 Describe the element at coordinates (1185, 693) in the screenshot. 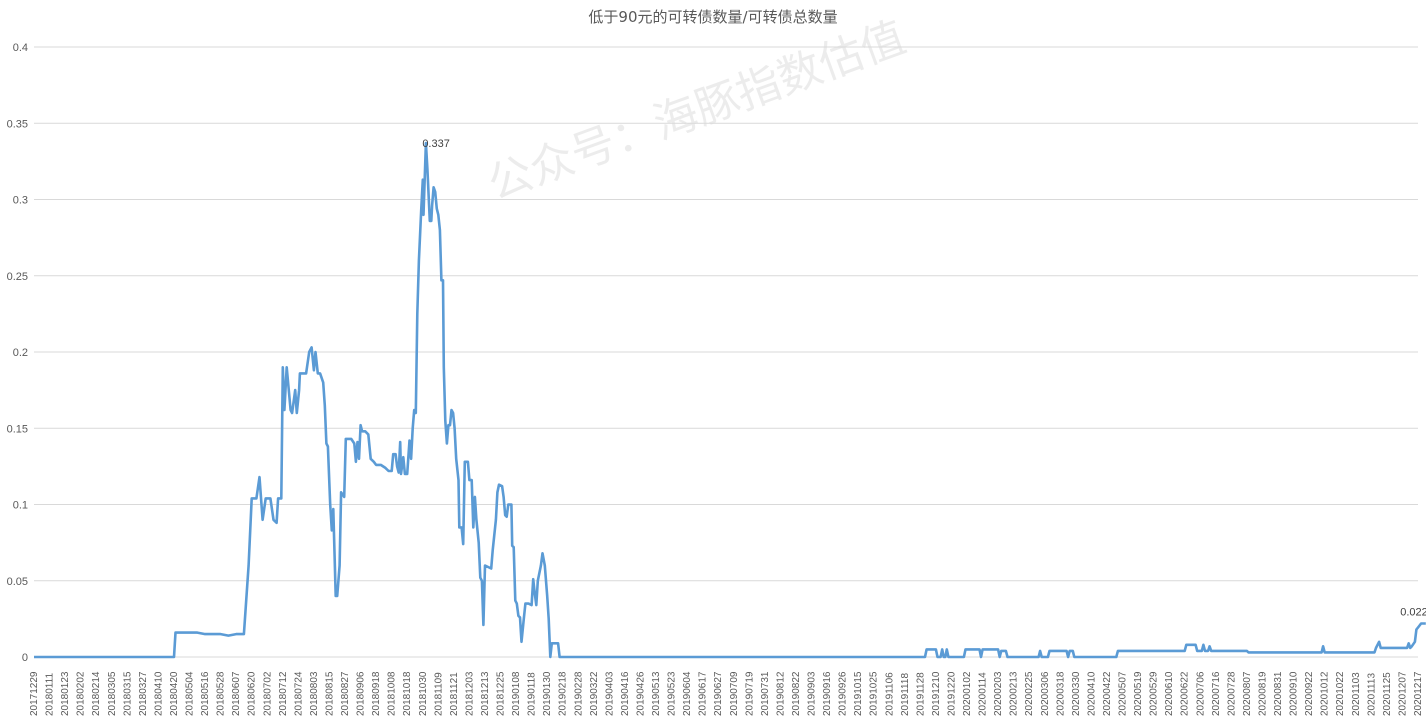

I see `x-tick-label: 20200622` at that location.